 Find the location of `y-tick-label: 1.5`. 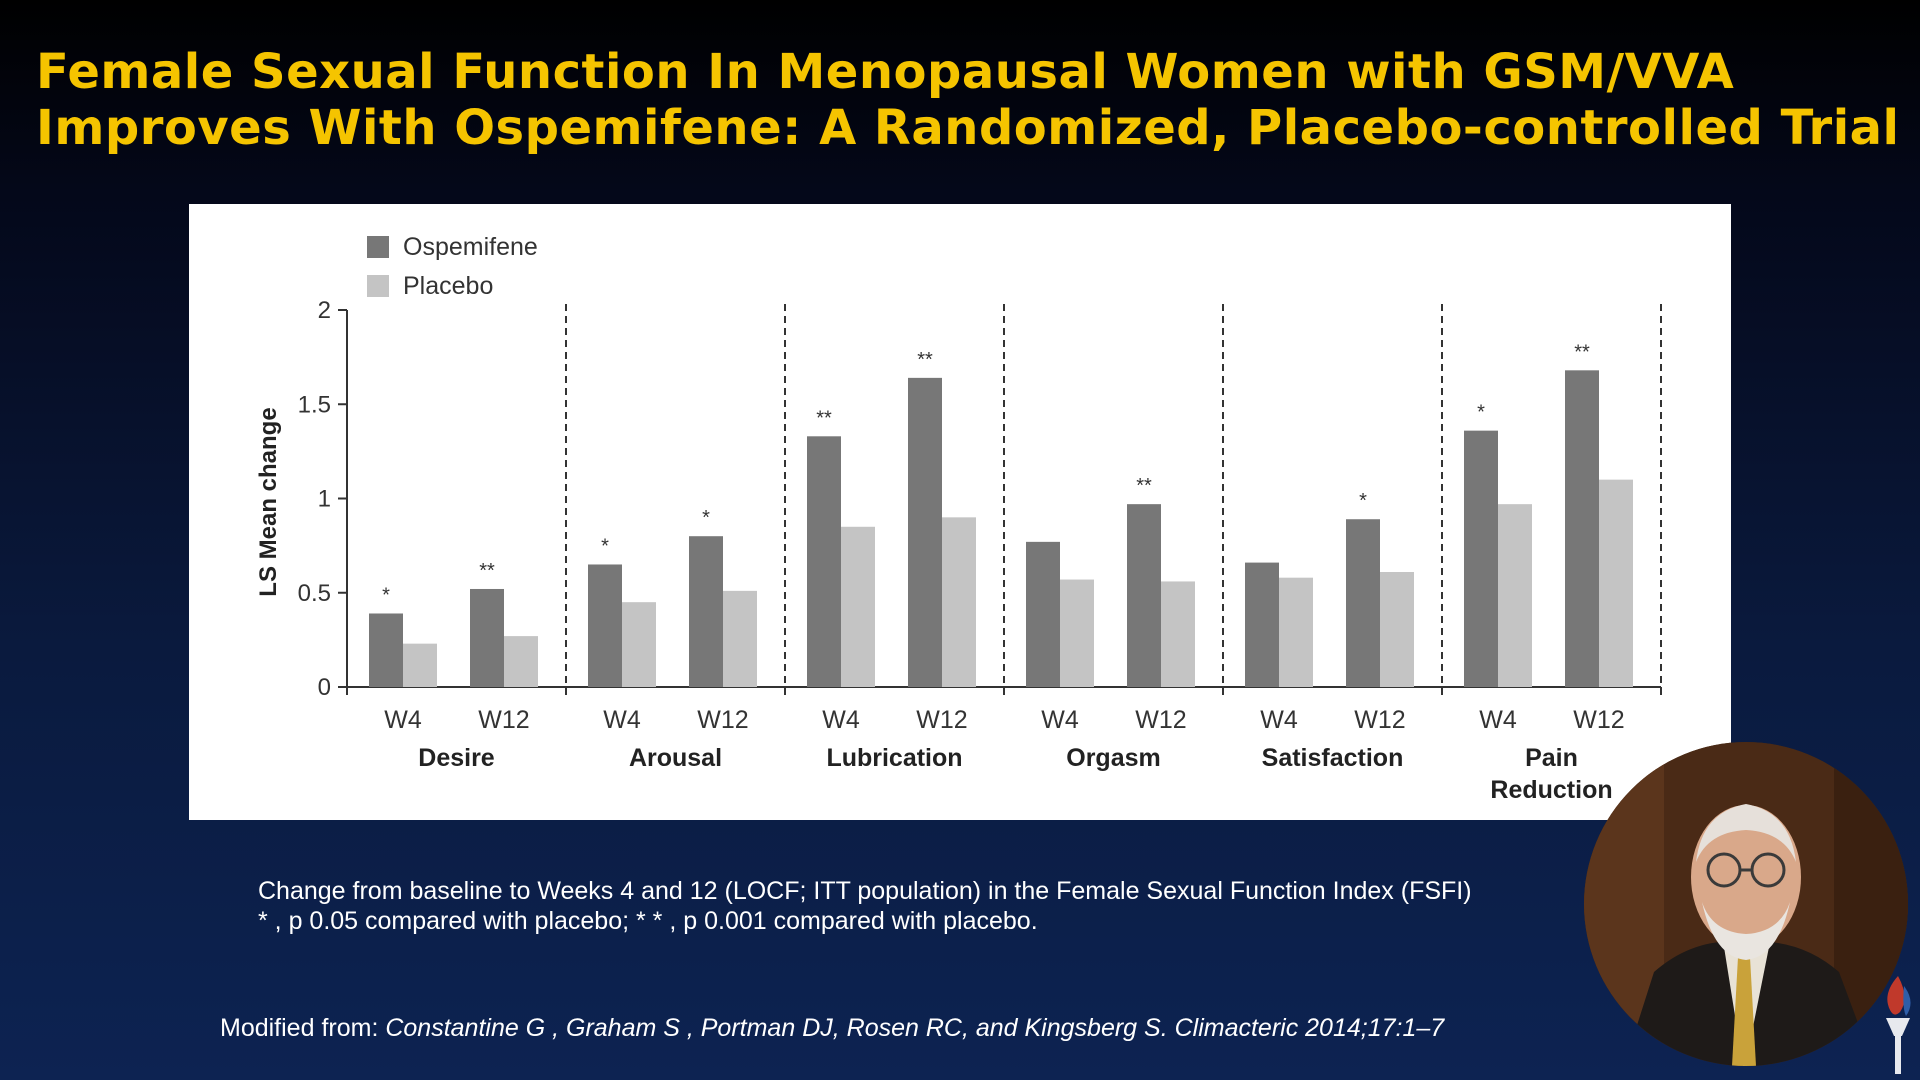

y-tick-label: 1.5 is located at coordinates (314, 404).